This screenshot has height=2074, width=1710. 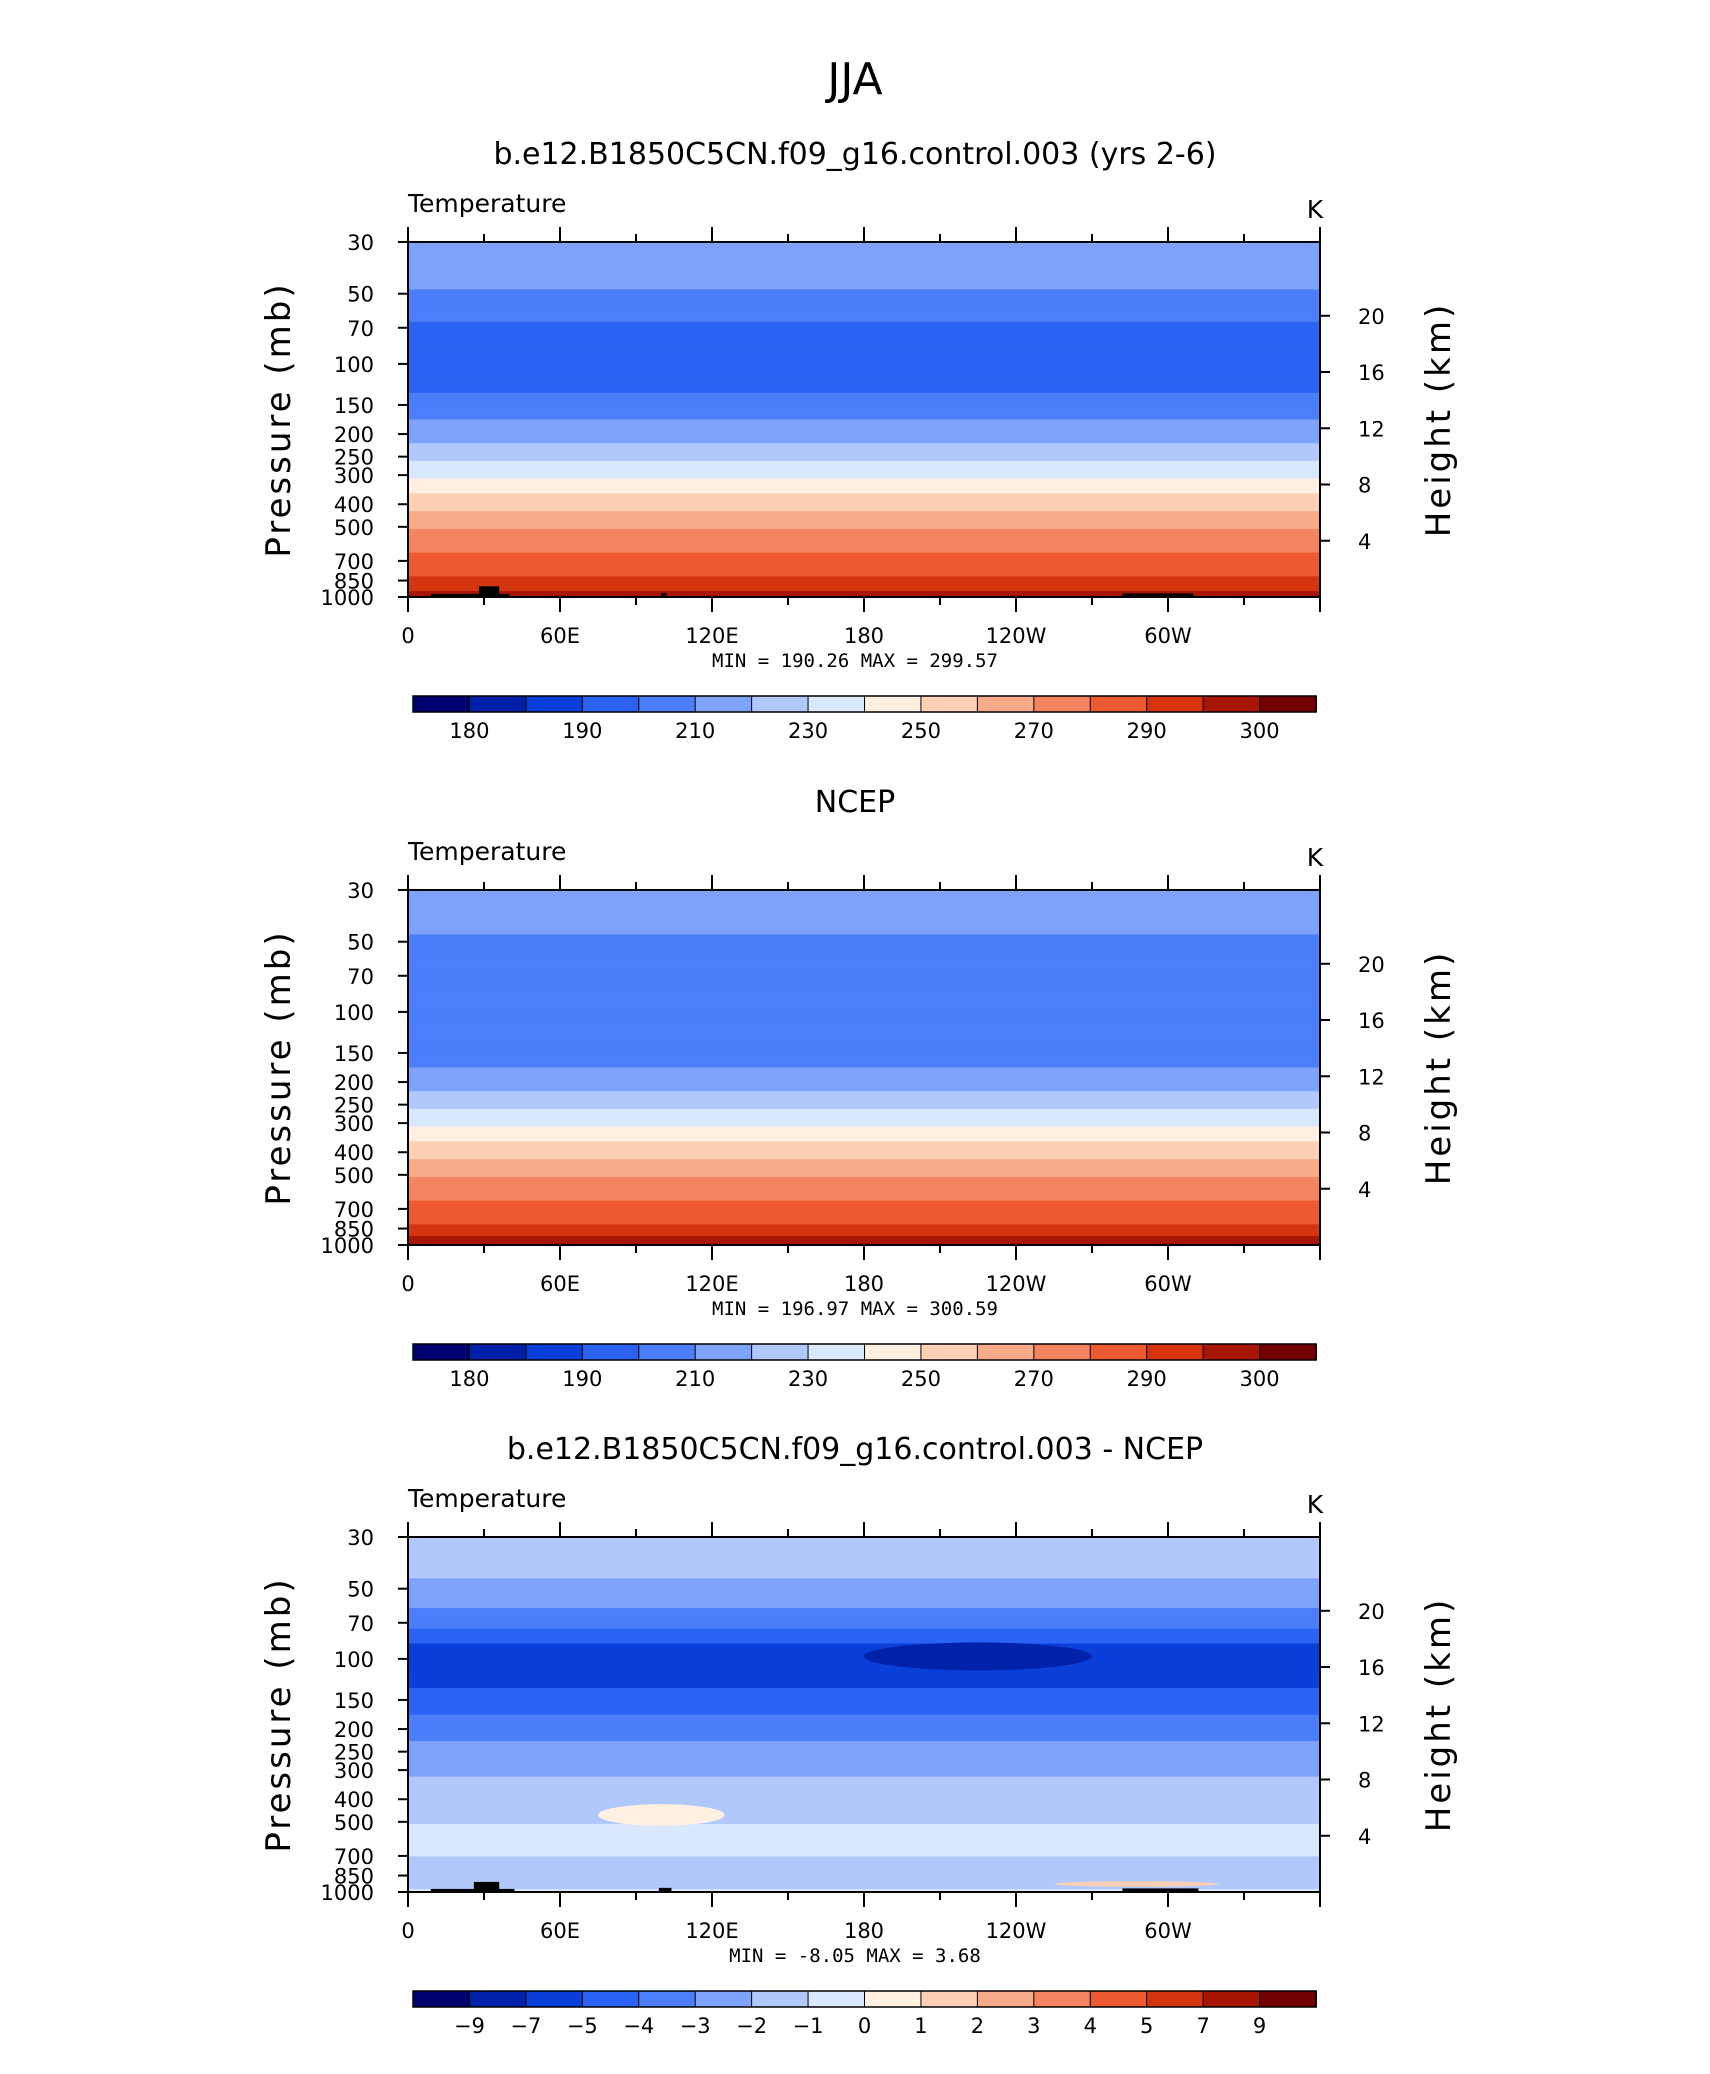 What do you see at coordinates (1364, 542) in the screenshot?
I see `y2-tick-label: 4` at bounding box center [1364, 542].